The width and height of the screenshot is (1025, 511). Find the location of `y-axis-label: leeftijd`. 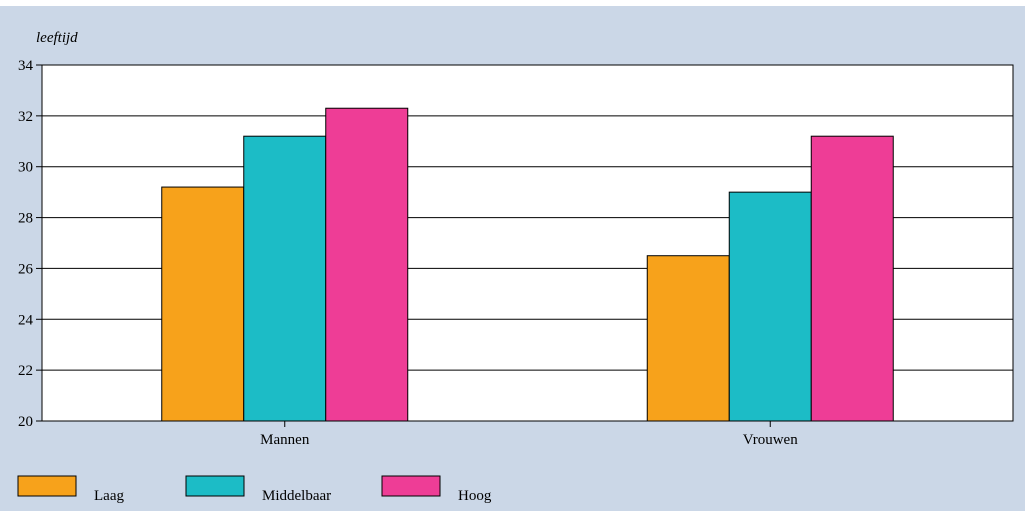

y-axis-label: leeftijd is located at coordinates (57, 38).